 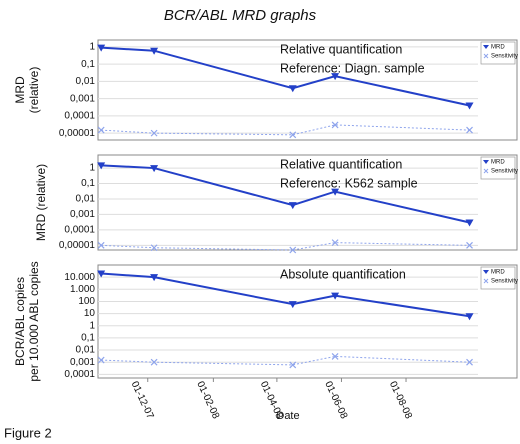 I want to click on y-tick-label: 1.000, so click(x=82, y=289).